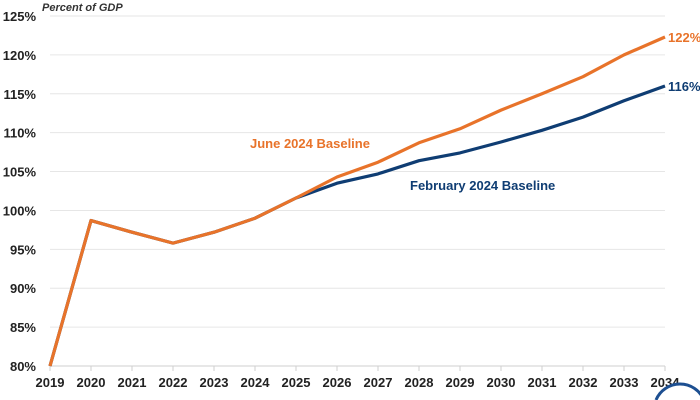 Image resolution: width=700 pixels, height=400 pixels. Describe the element at coordinates (684, 86) in the screenshot. I see `end-label-february: 116%` at that location.